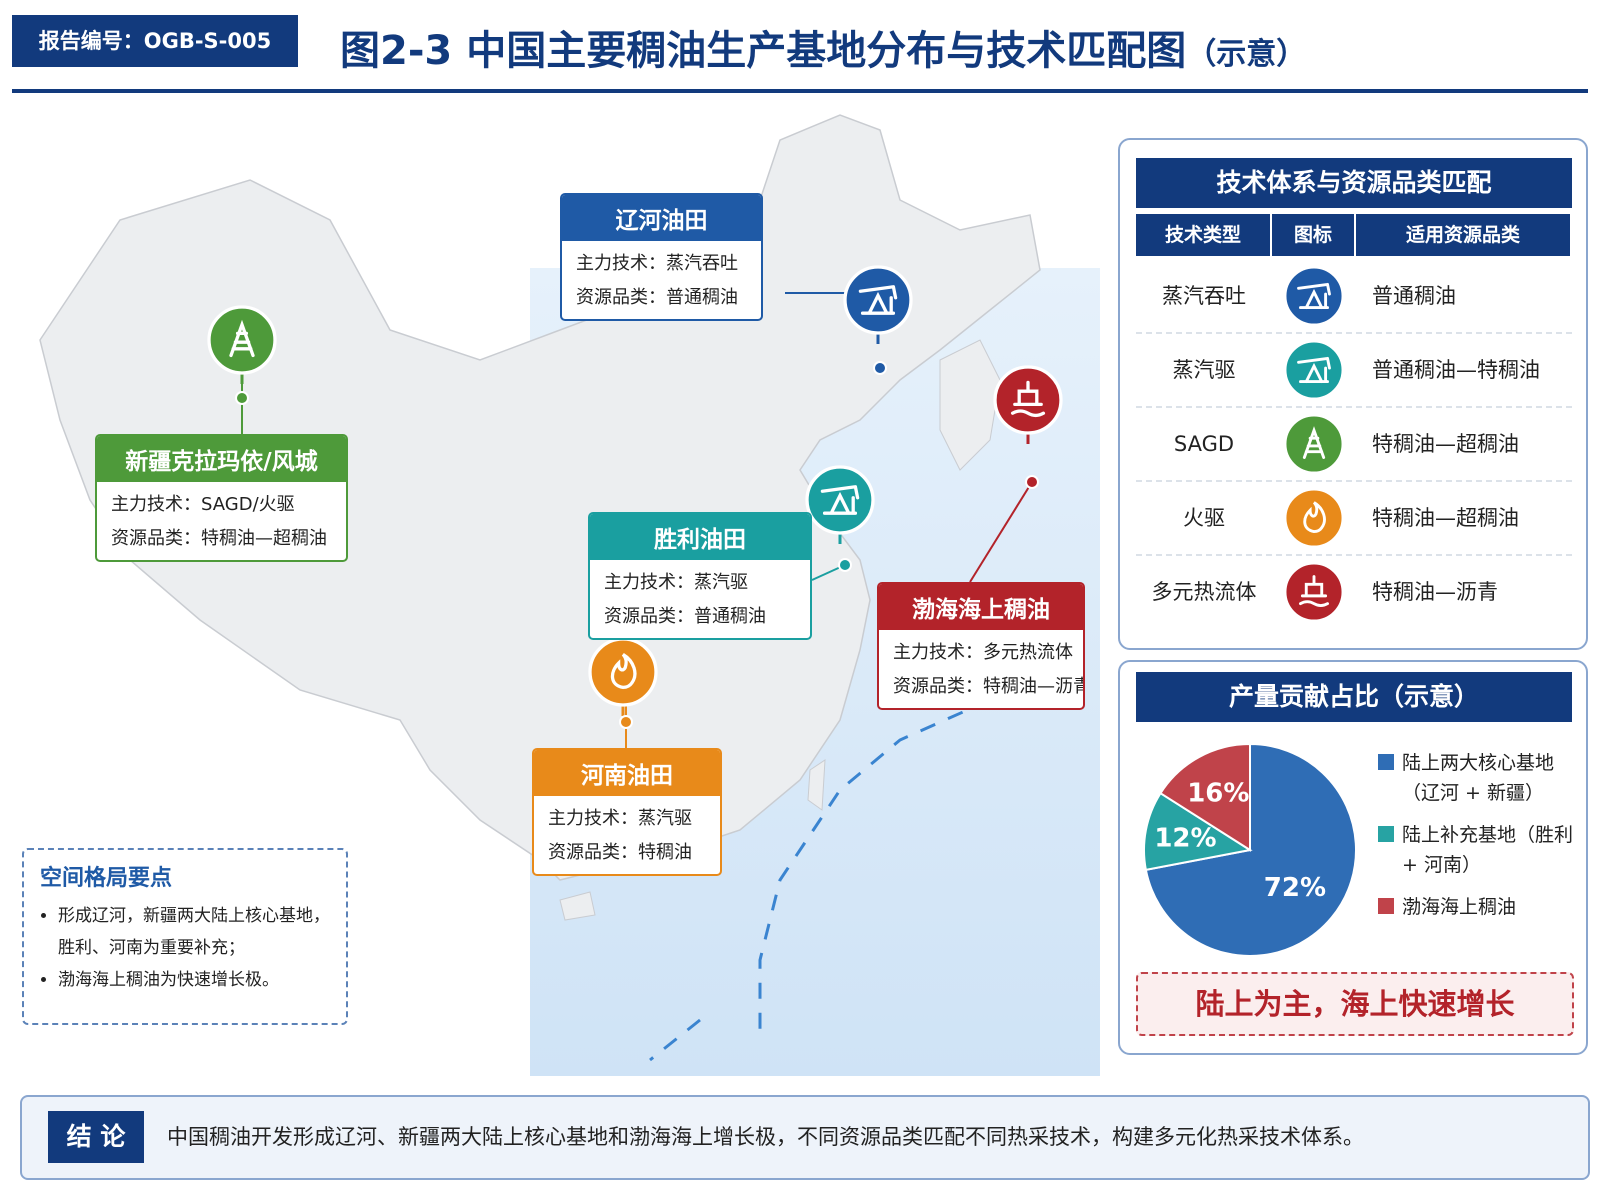 This screenshot has width=1600, height=1200. I want to click on hainan, so click(577, 906).